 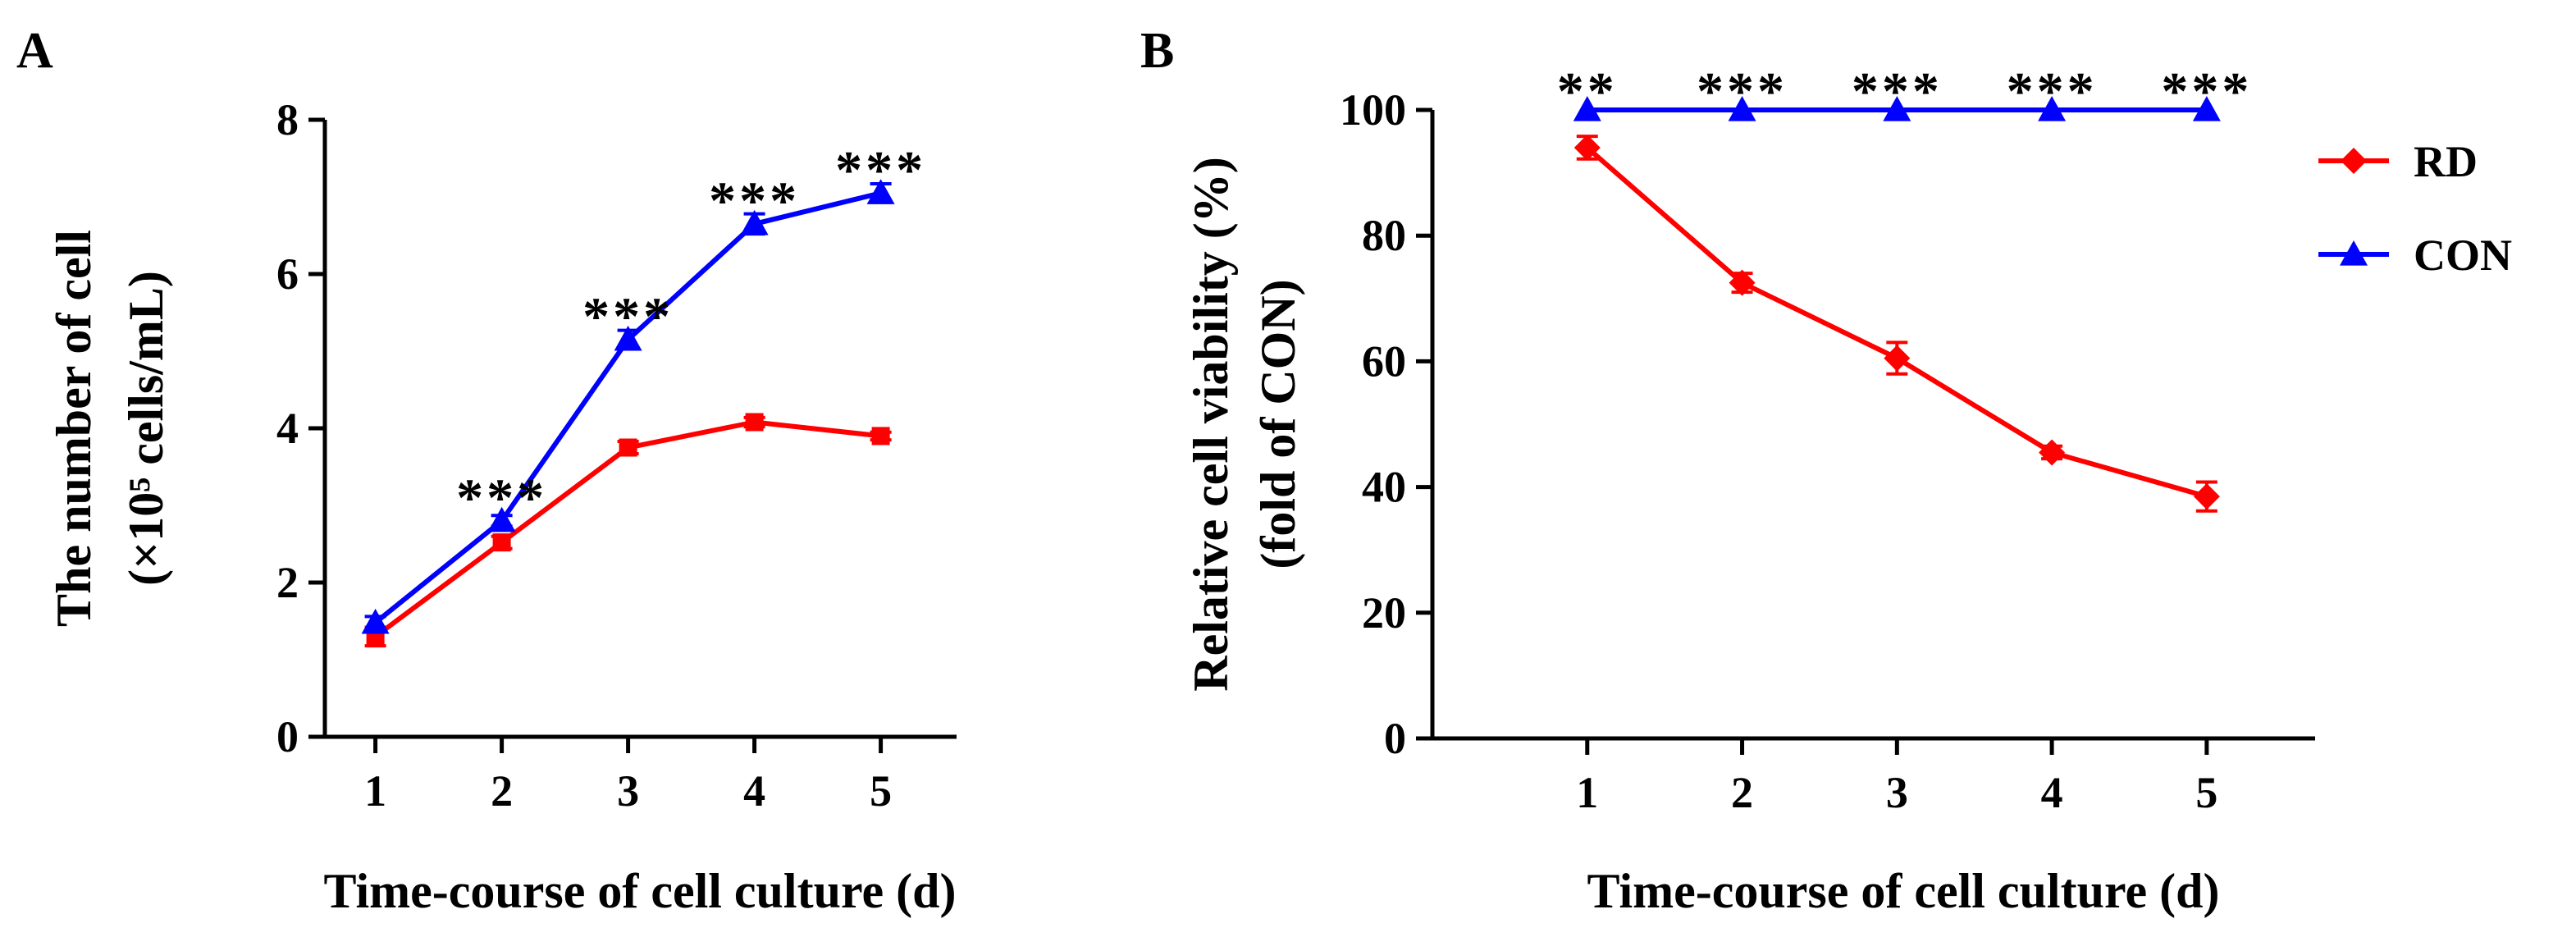 What do you see at coordinates (288, 582) in the screenshot?
I see `y-tick-label: 2` at bounding box center [288, 582].